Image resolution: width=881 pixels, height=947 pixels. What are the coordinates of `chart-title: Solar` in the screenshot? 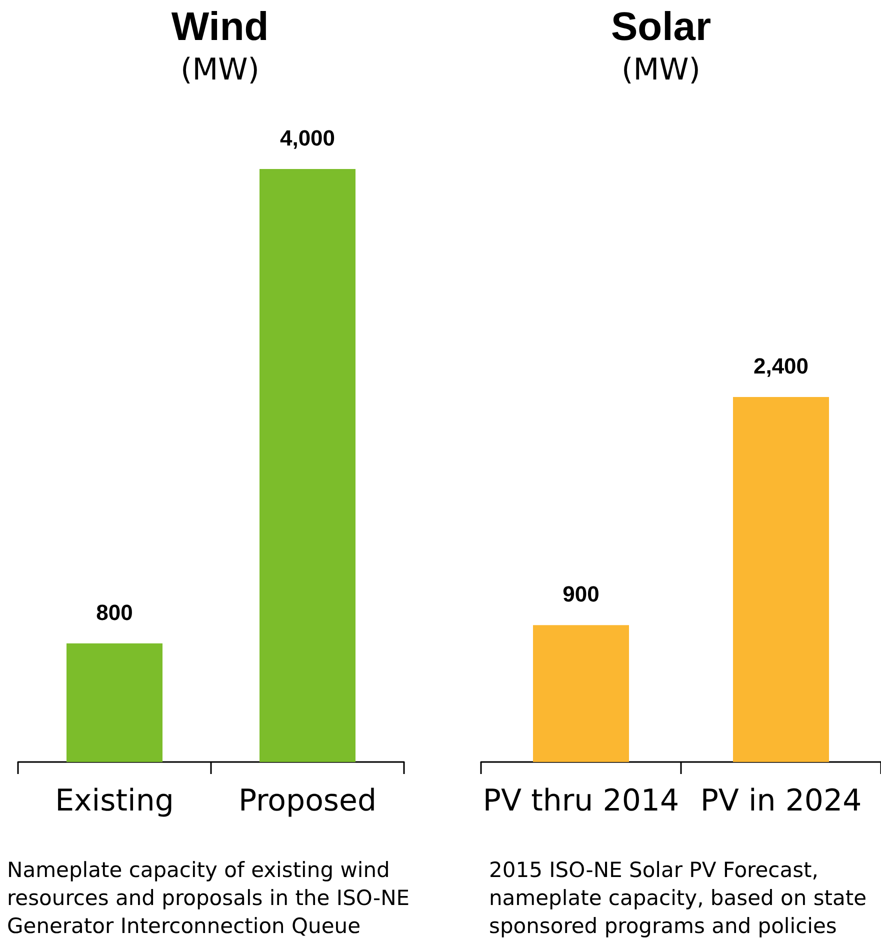 It's located at (661, 27).